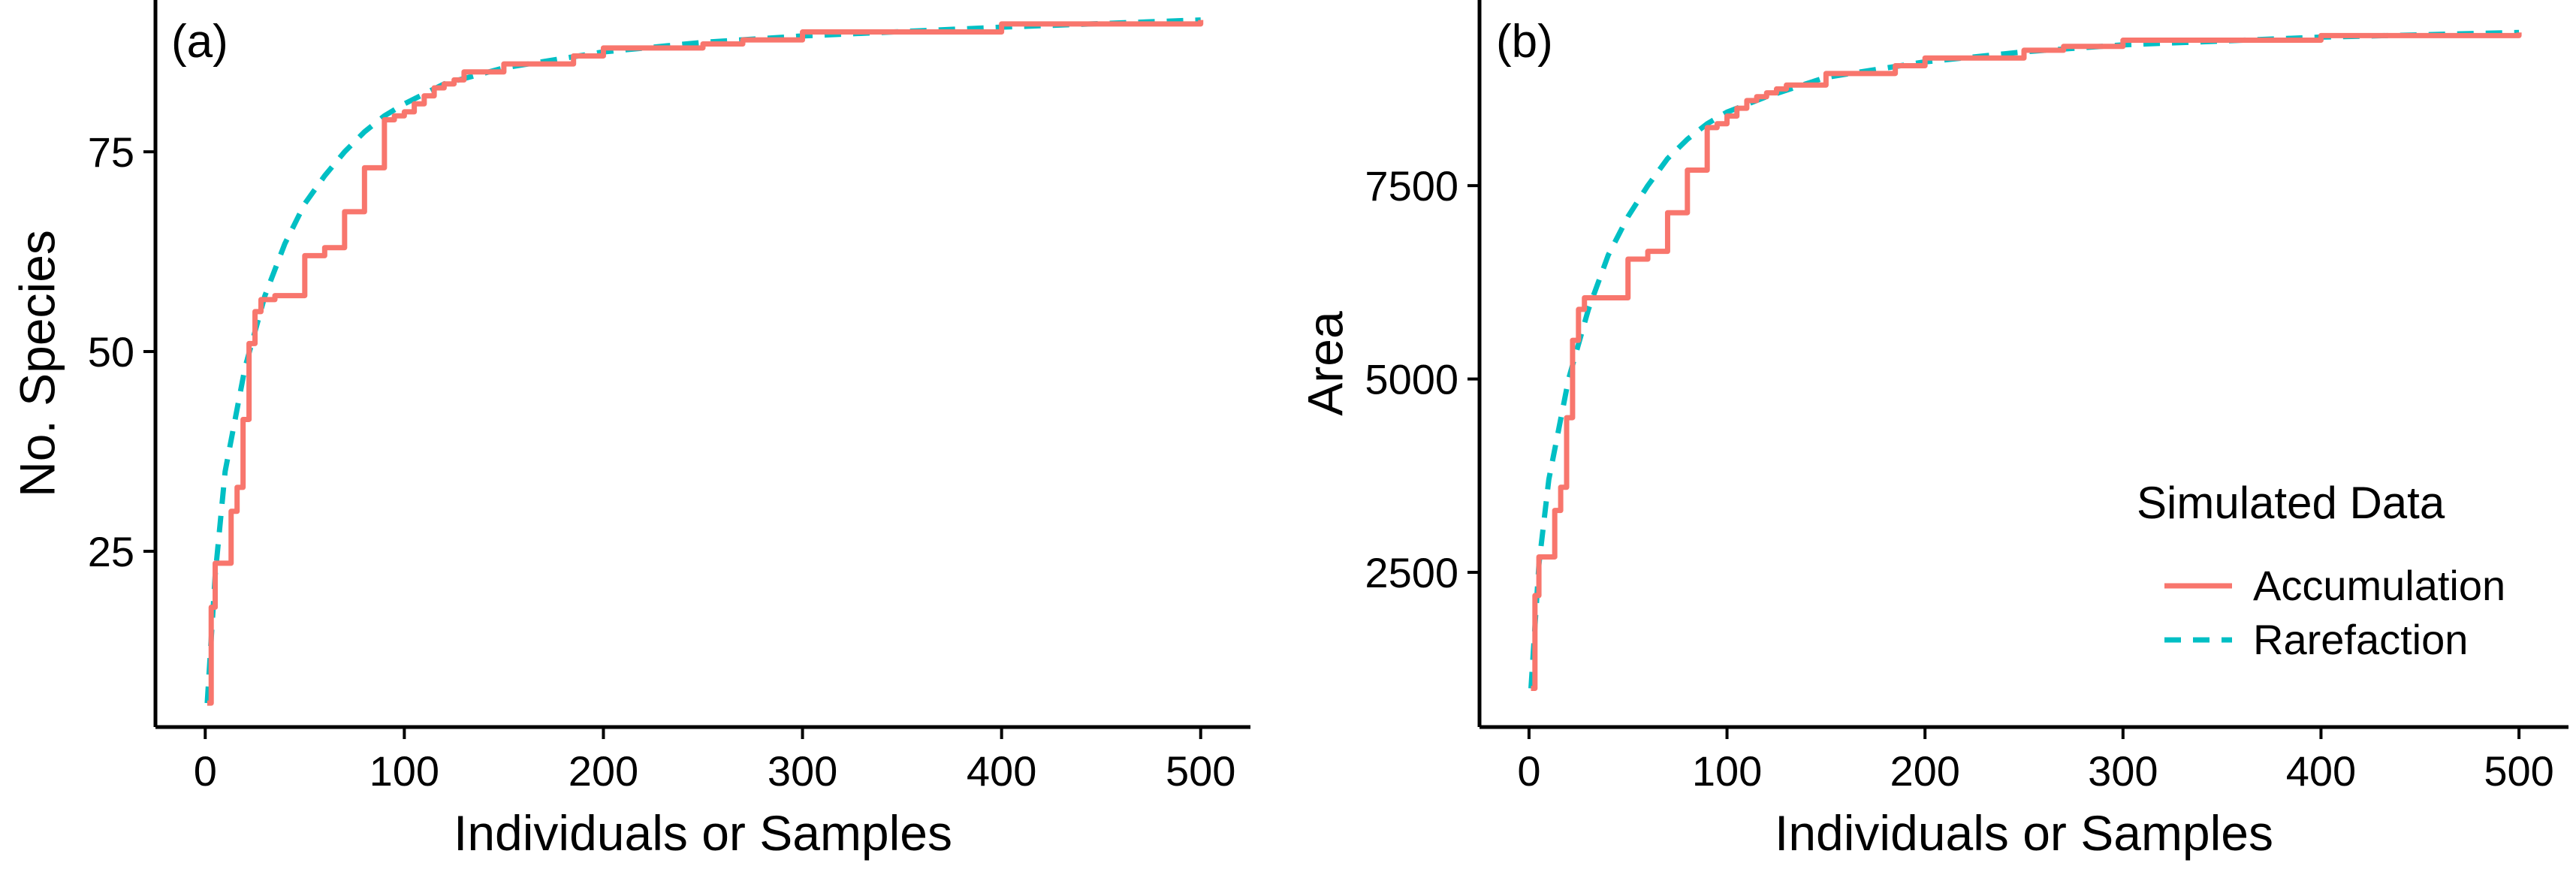  Describe the element at coordinates (111, 352) in the screenshot. I see `y-tick-label: 50` at that location.